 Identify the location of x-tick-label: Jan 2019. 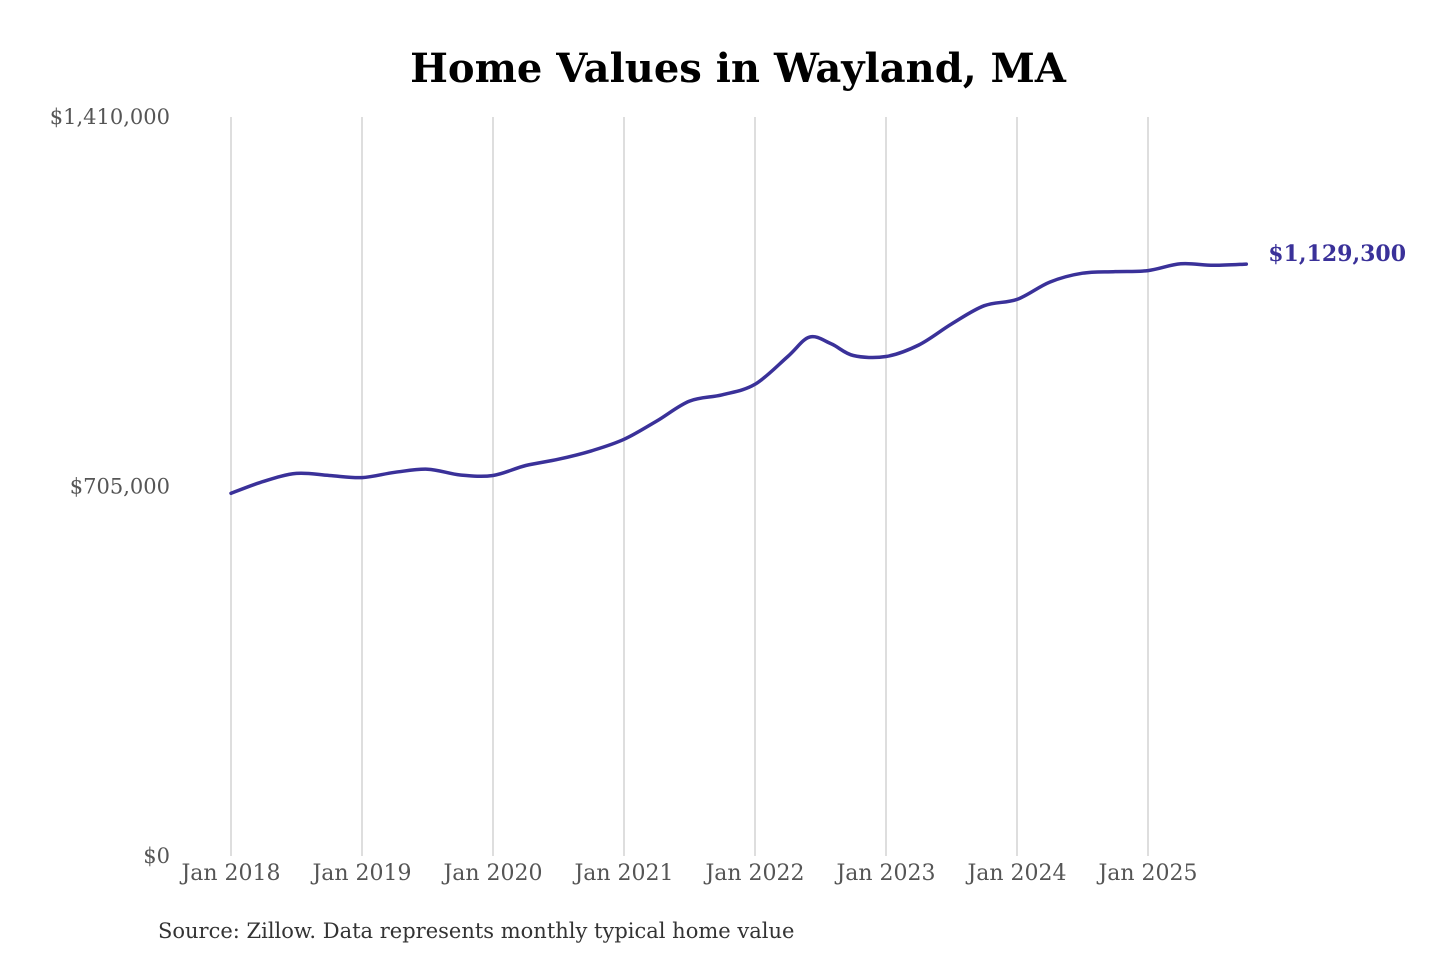
(360, 873).